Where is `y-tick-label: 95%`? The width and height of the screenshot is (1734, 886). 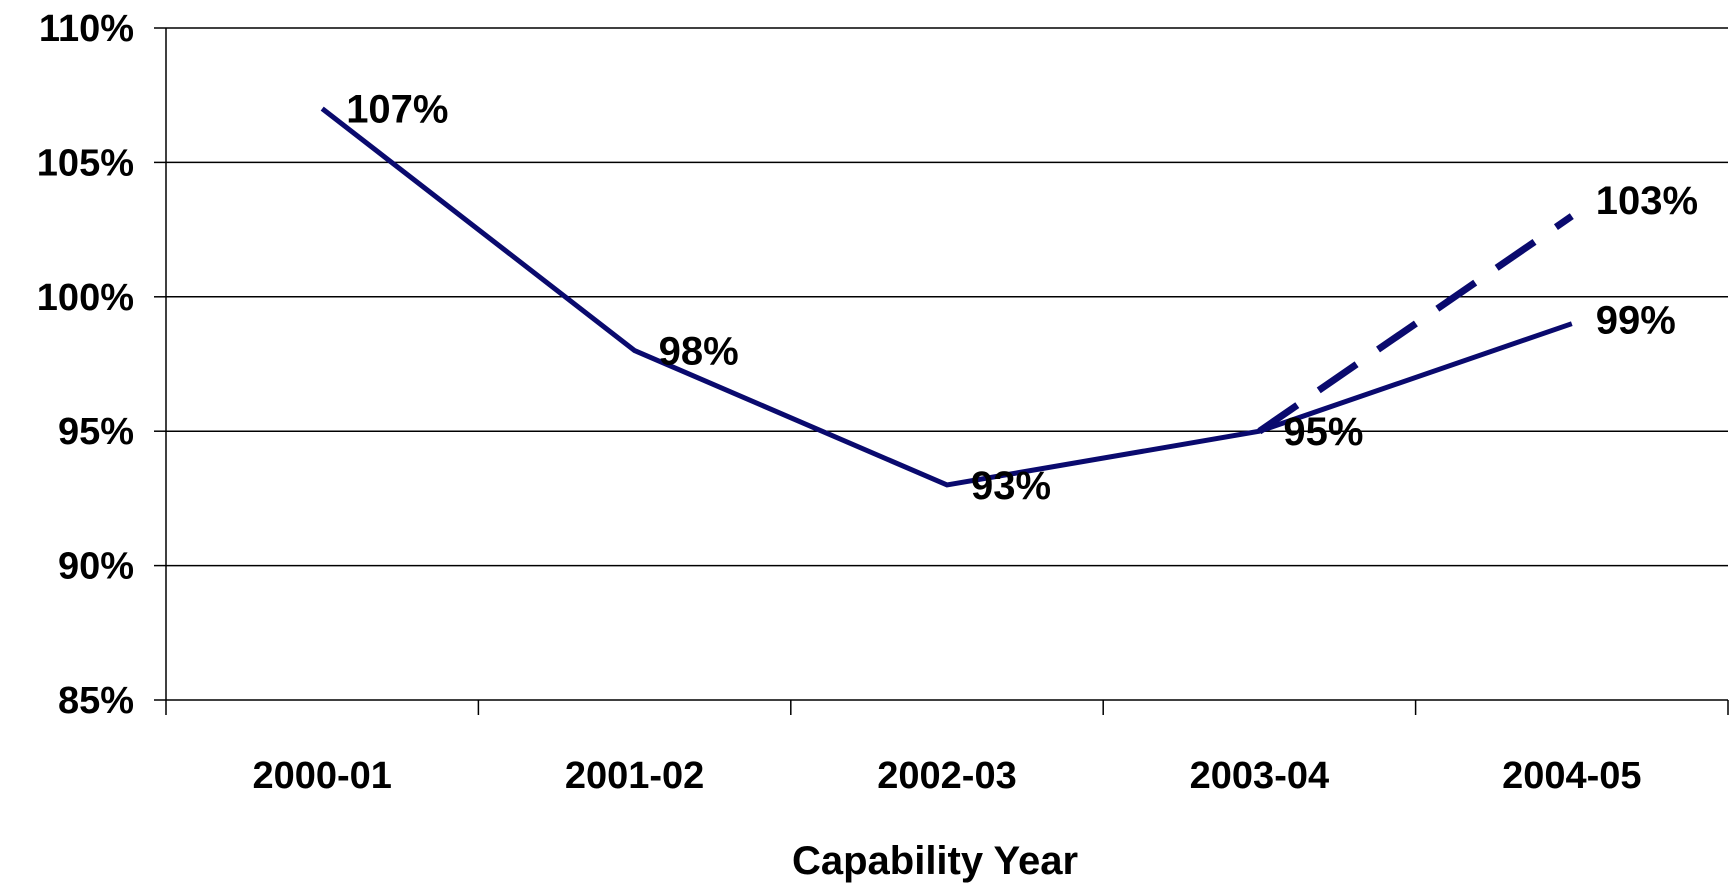
y-tick-label: 95% is located at coordinates (96, 432).